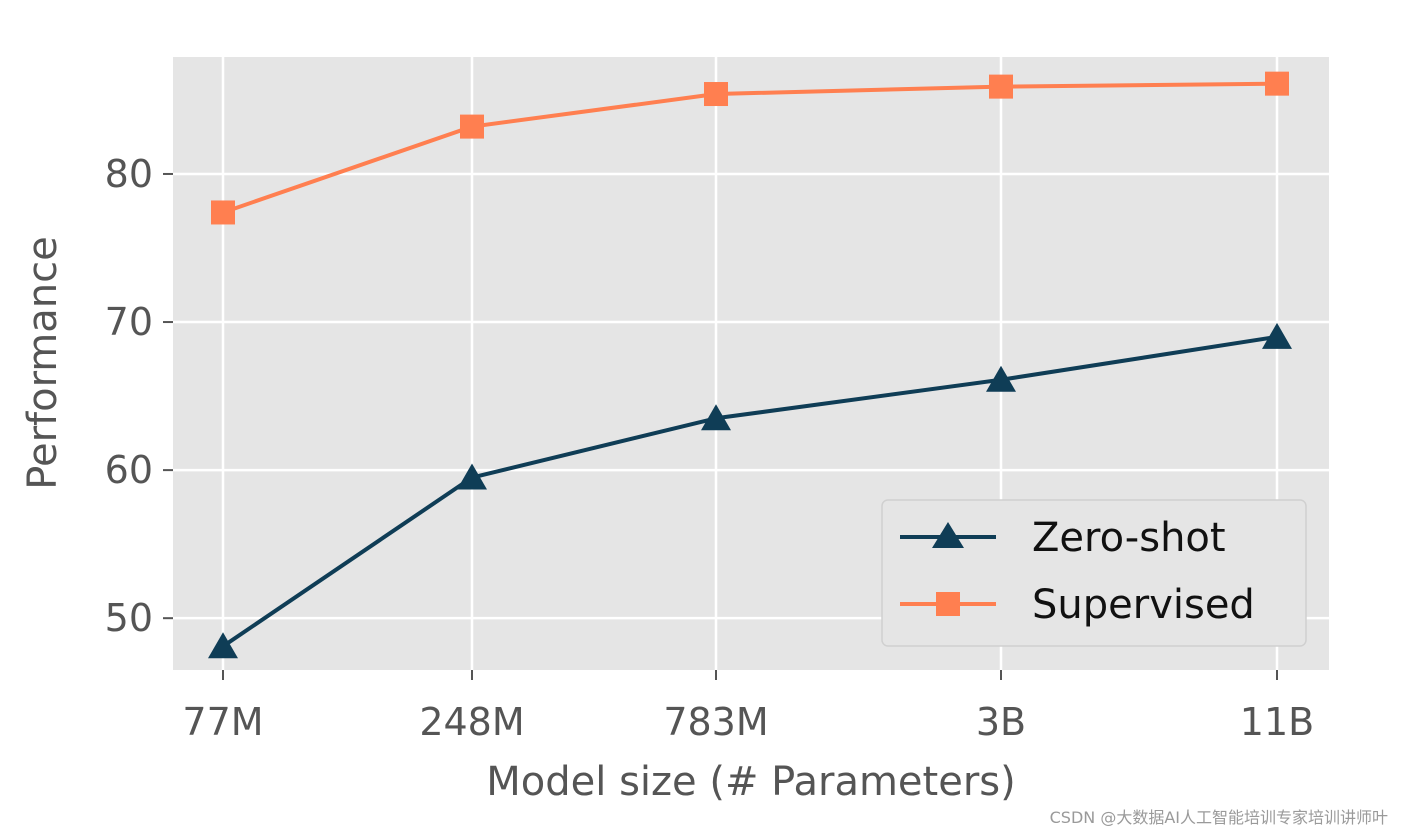 This screenshot has height=836, width=1402. I want to click on y-tick-label: 70, so click(129, 322).